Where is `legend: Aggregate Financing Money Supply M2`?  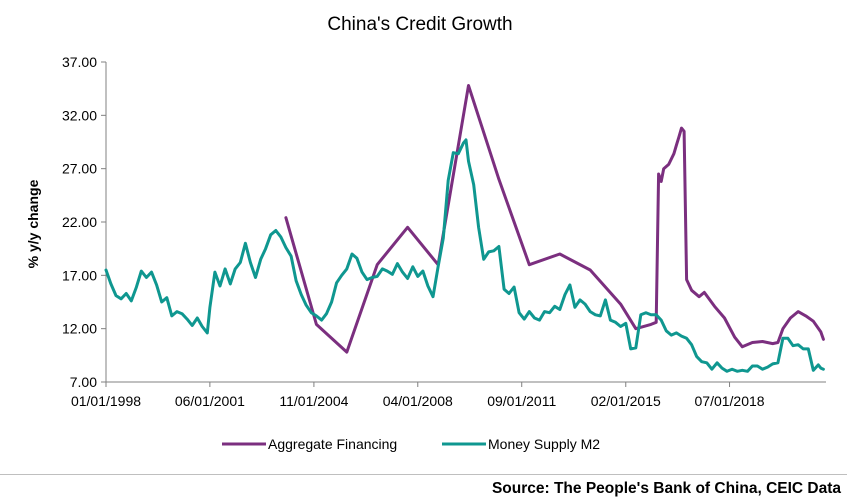
legend: Aggregate Financing Money Supply M2 is located at coordinates (411, 444).